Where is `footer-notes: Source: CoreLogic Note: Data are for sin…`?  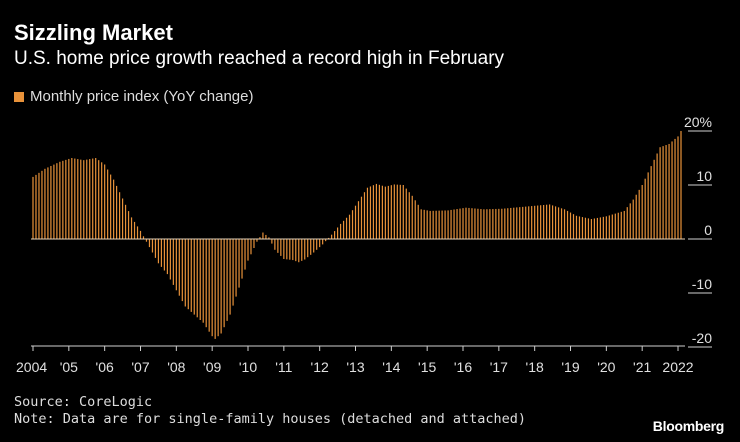
footer-notes: Source: CoreLogic Note: Data are for sin… is located at coordinates (270, 411).